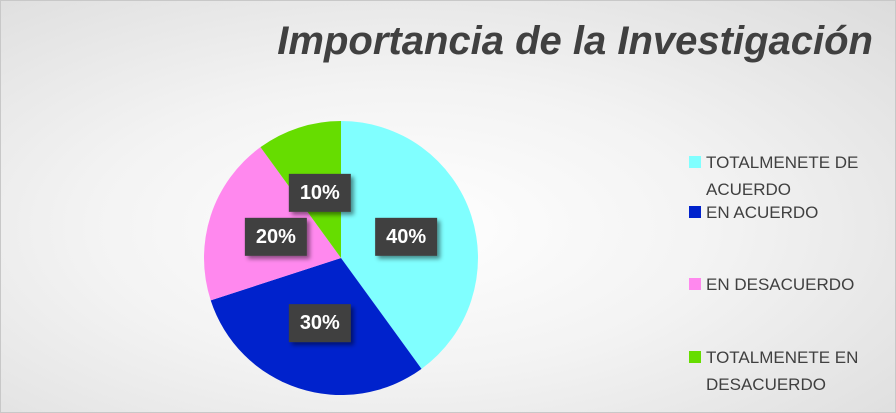  I want to click on legend-item: TOTALMENETE DE ACUERDO, so click(789, 176).